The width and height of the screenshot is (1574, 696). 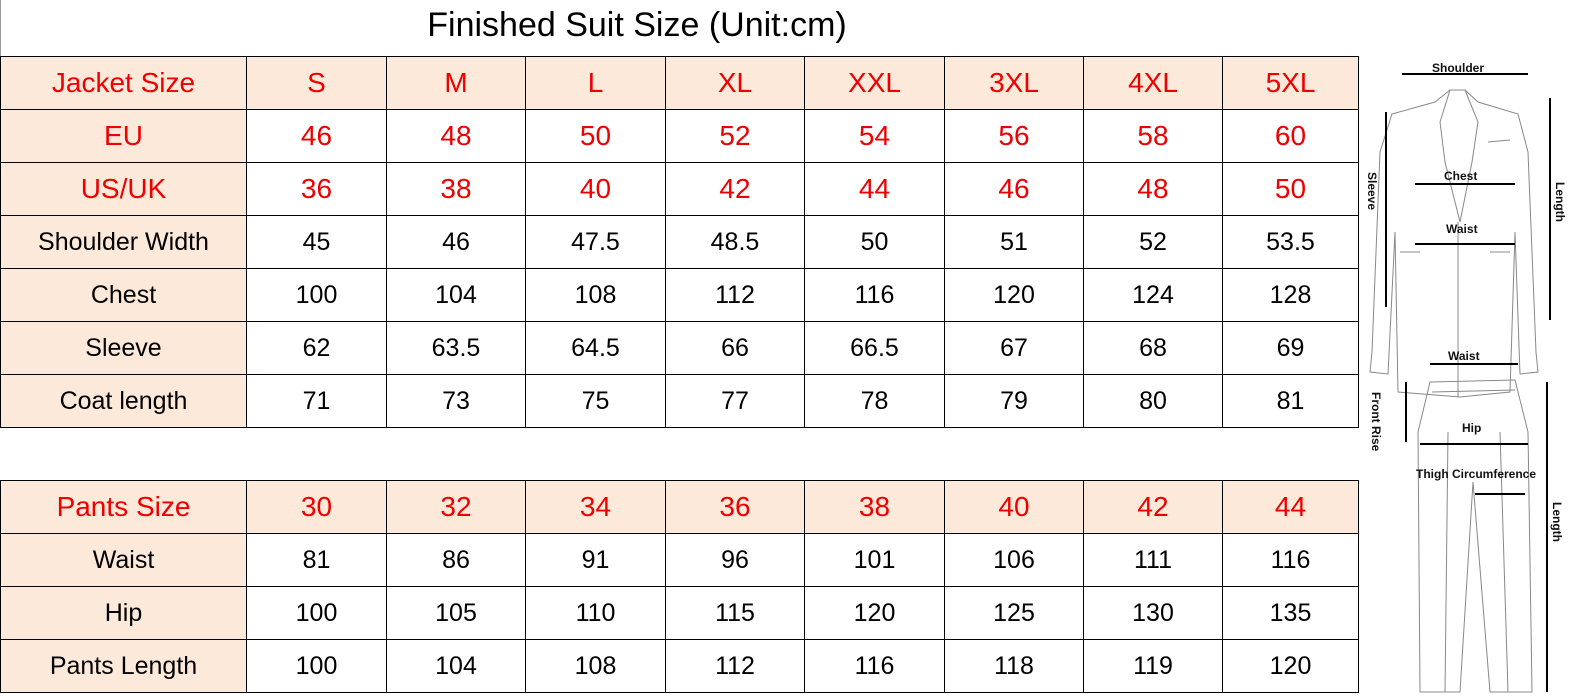 What do you see at coordinates (123, 560) in the screenshot?
I see `row-label: Waist` at bounding box center [123, 560].